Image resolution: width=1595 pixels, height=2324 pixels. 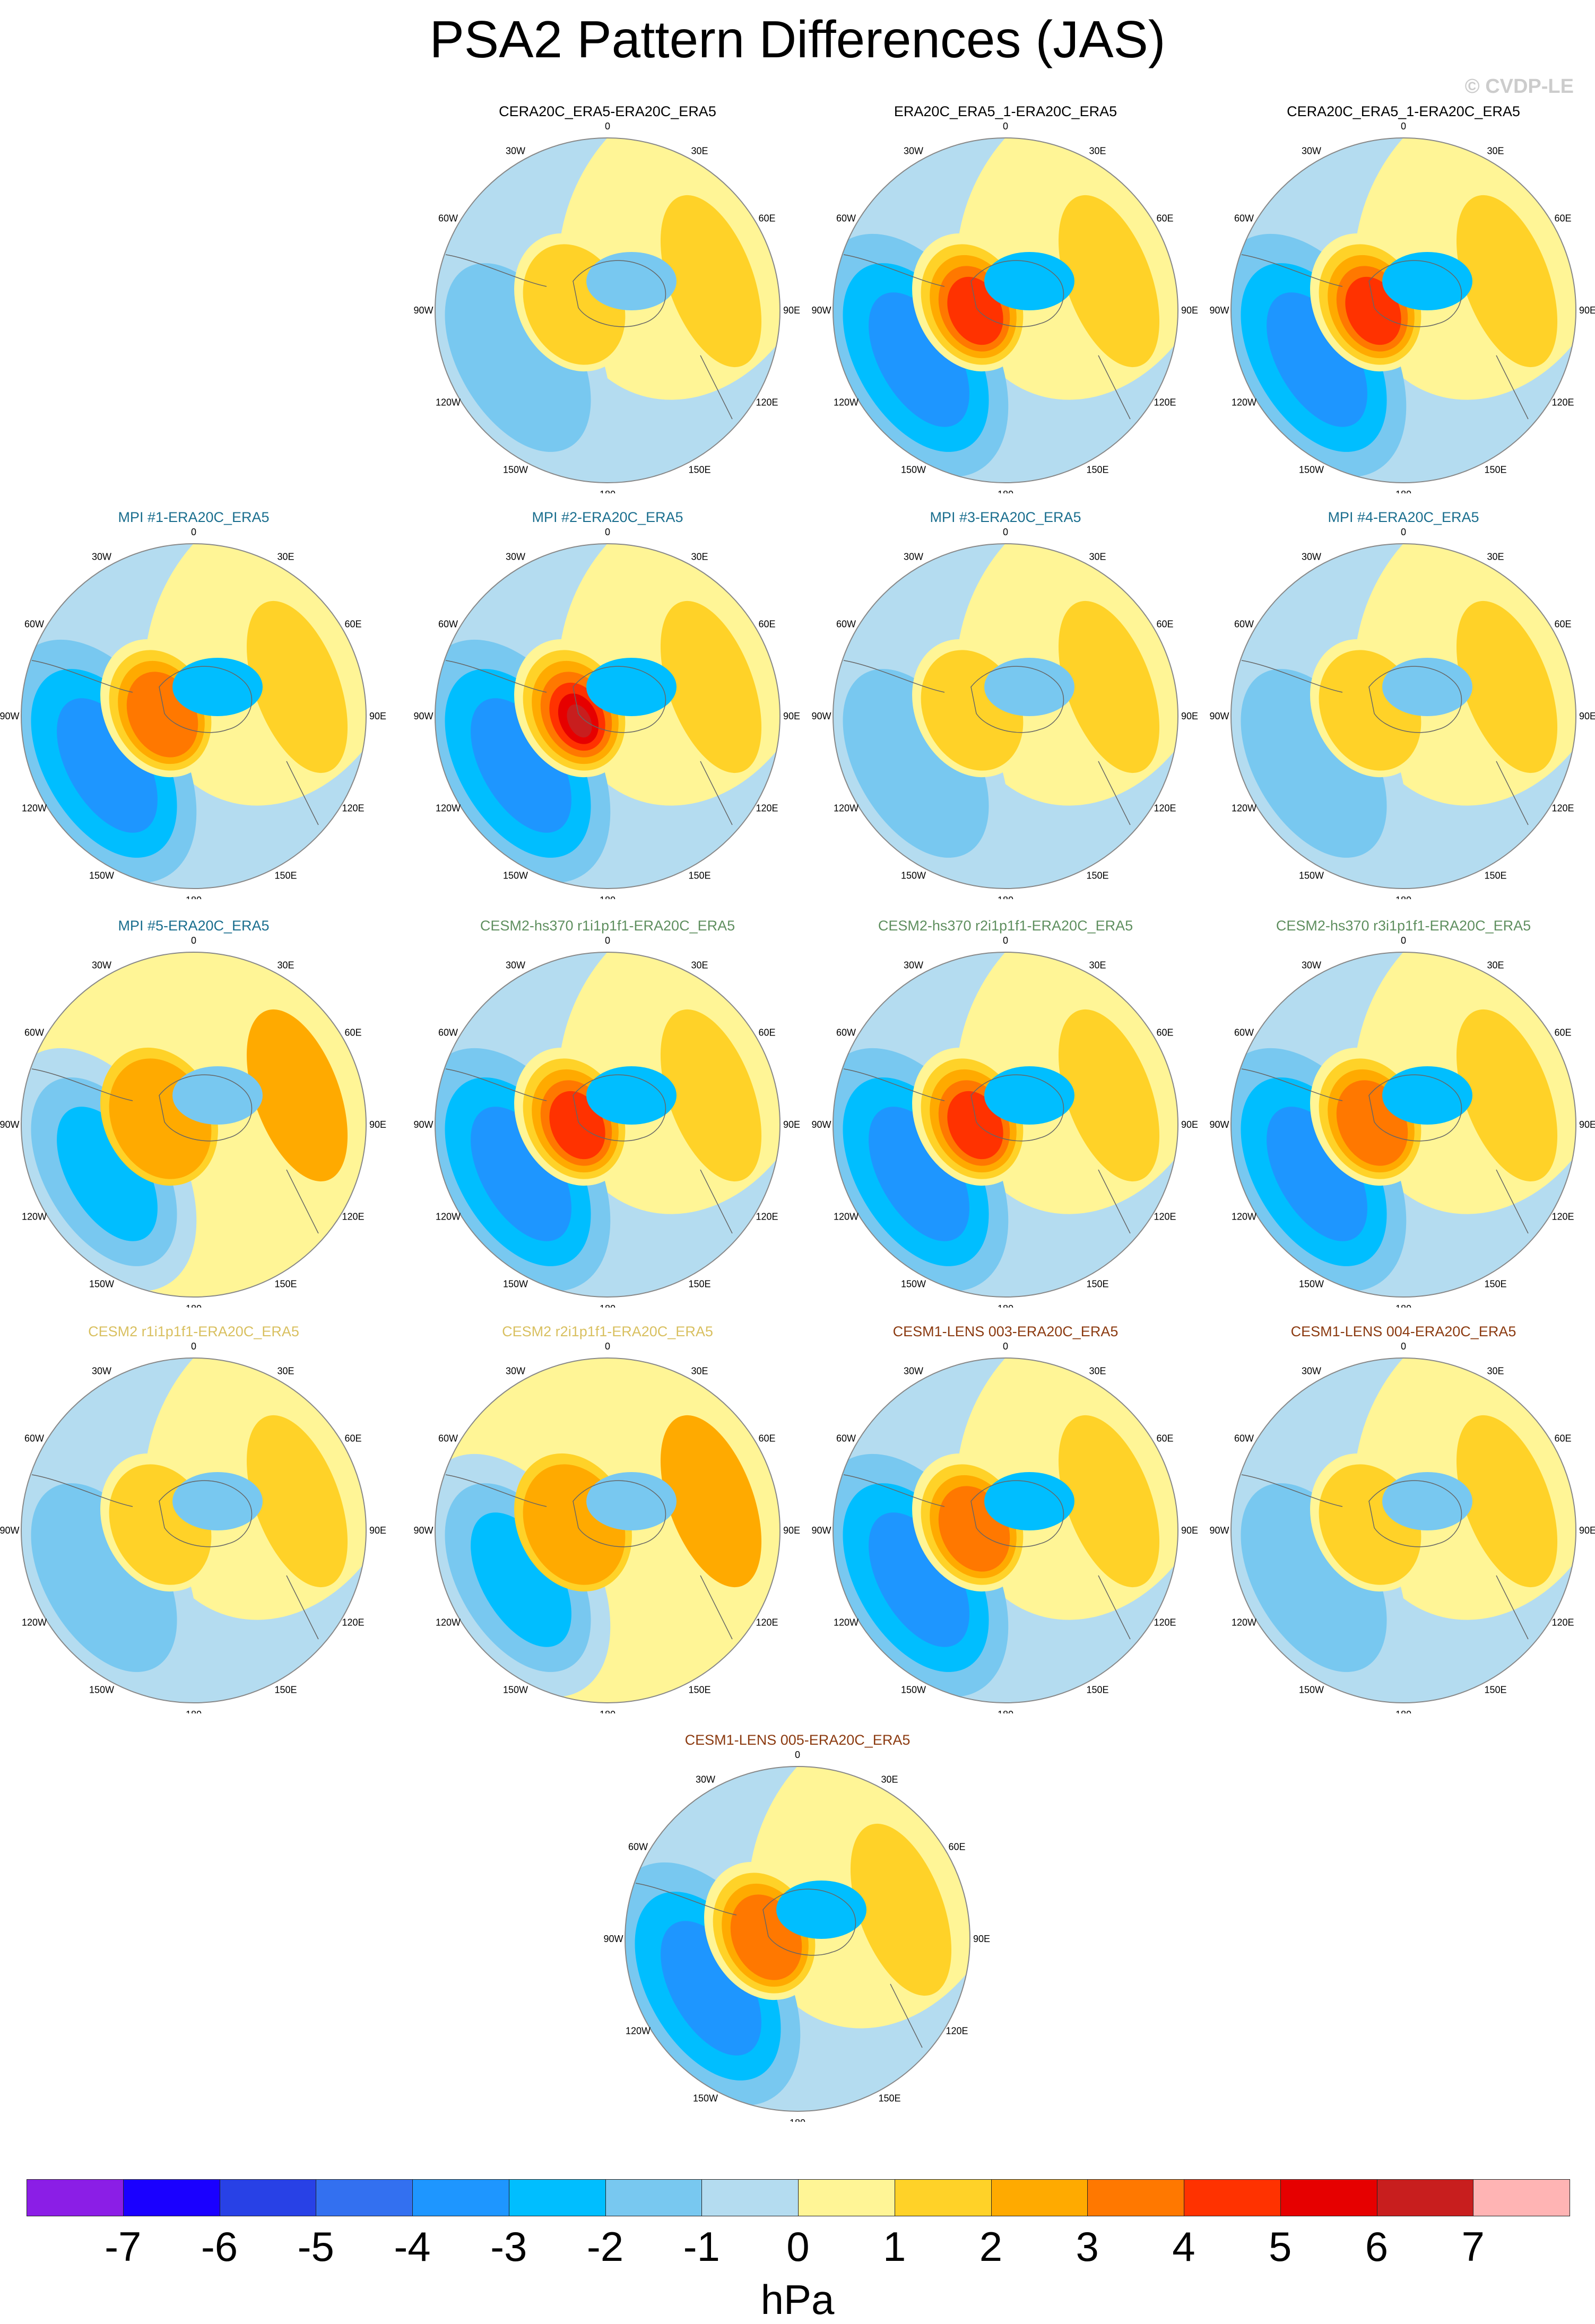 I want to click on panel-title: MPI #4-ERA20C_ERA5, so click(x=1403, y=517).